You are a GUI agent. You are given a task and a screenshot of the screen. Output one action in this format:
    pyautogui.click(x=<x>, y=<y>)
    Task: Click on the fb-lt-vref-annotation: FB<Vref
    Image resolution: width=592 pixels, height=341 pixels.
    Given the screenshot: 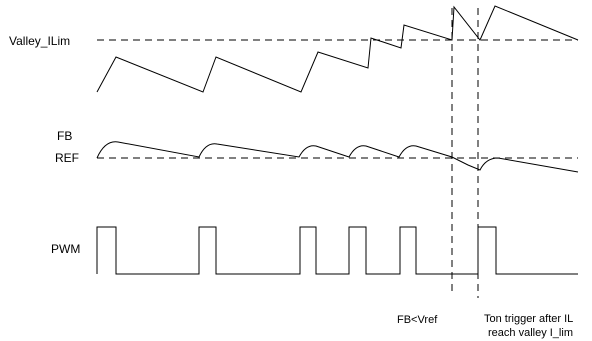 What is the action you would take?
    pyautogui.click(x=417, y=320)
    